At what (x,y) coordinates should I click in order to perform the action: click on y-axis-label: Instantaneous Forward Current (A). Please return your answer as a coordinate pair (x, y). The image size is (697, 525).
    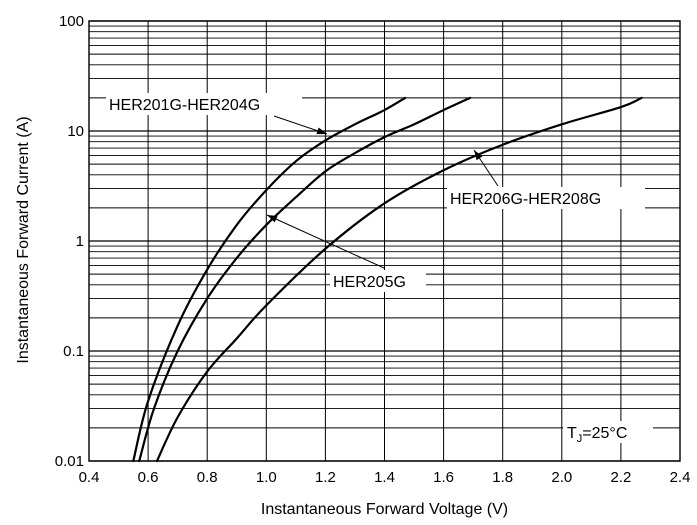
    Looking at the image, I should click on (23, 239).